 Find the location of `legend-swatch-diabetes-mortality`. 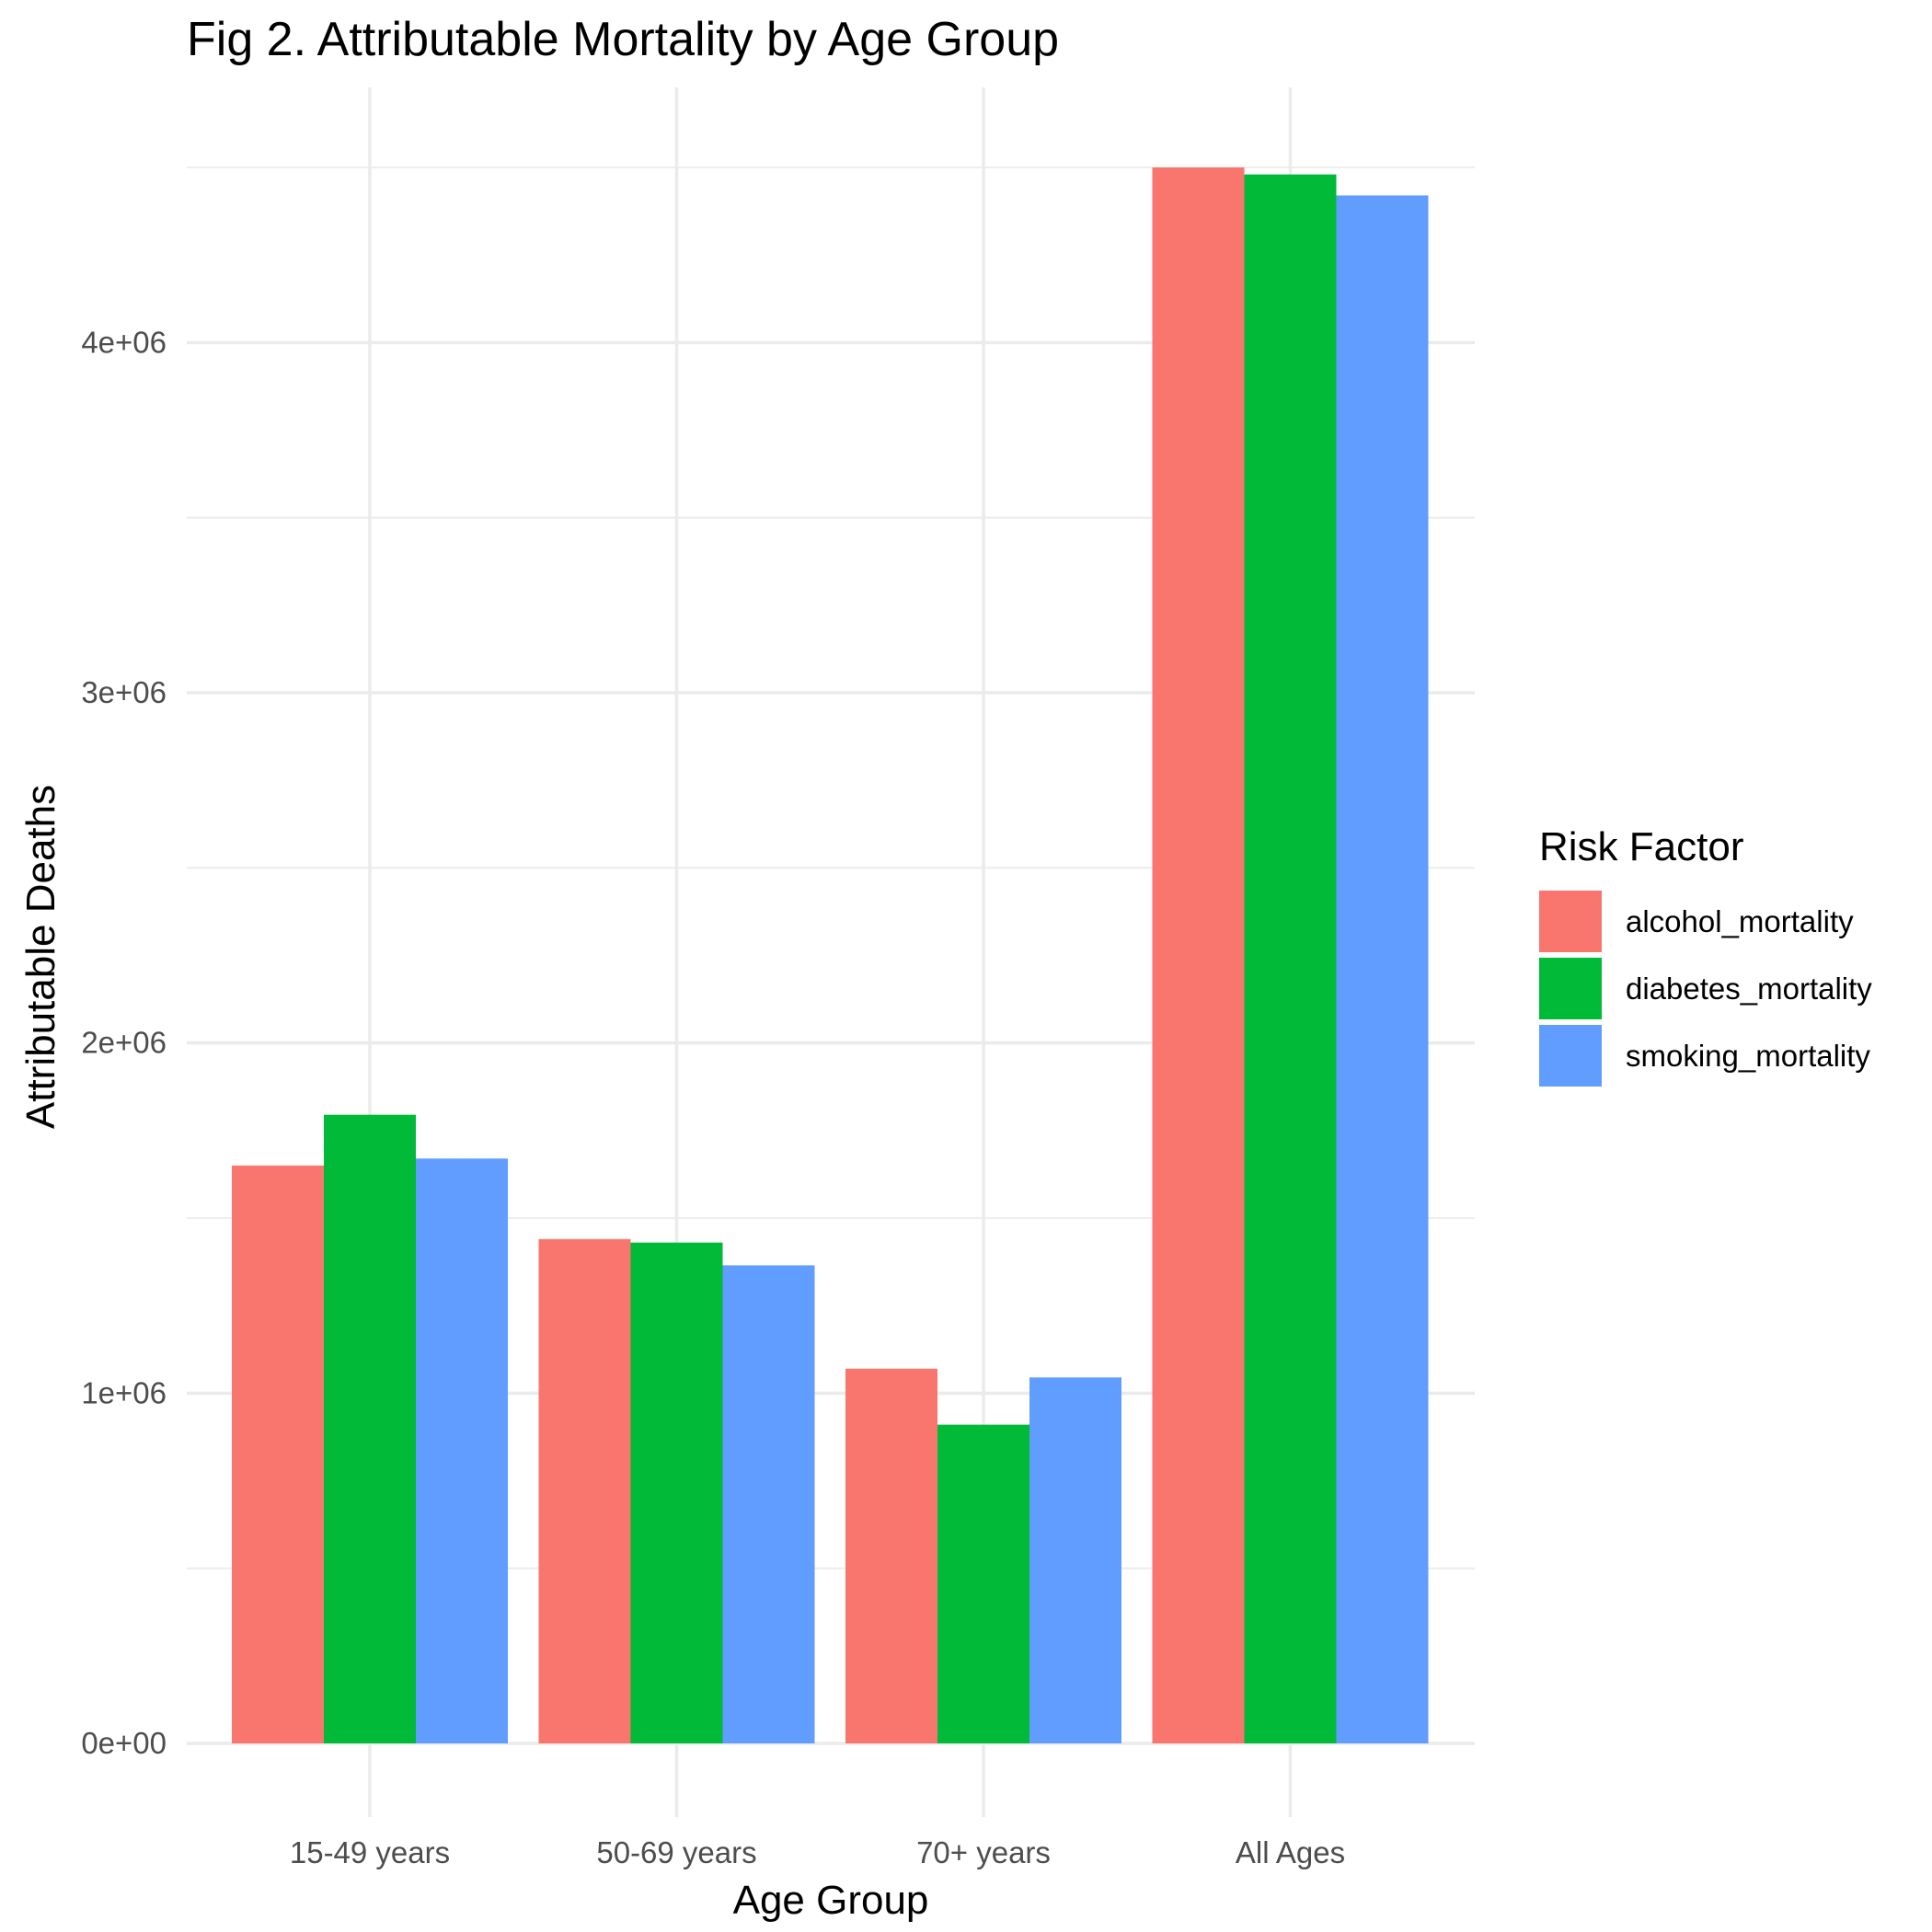

legend-swatch-diabetes-mortality is located at coordinates (1570, 988).